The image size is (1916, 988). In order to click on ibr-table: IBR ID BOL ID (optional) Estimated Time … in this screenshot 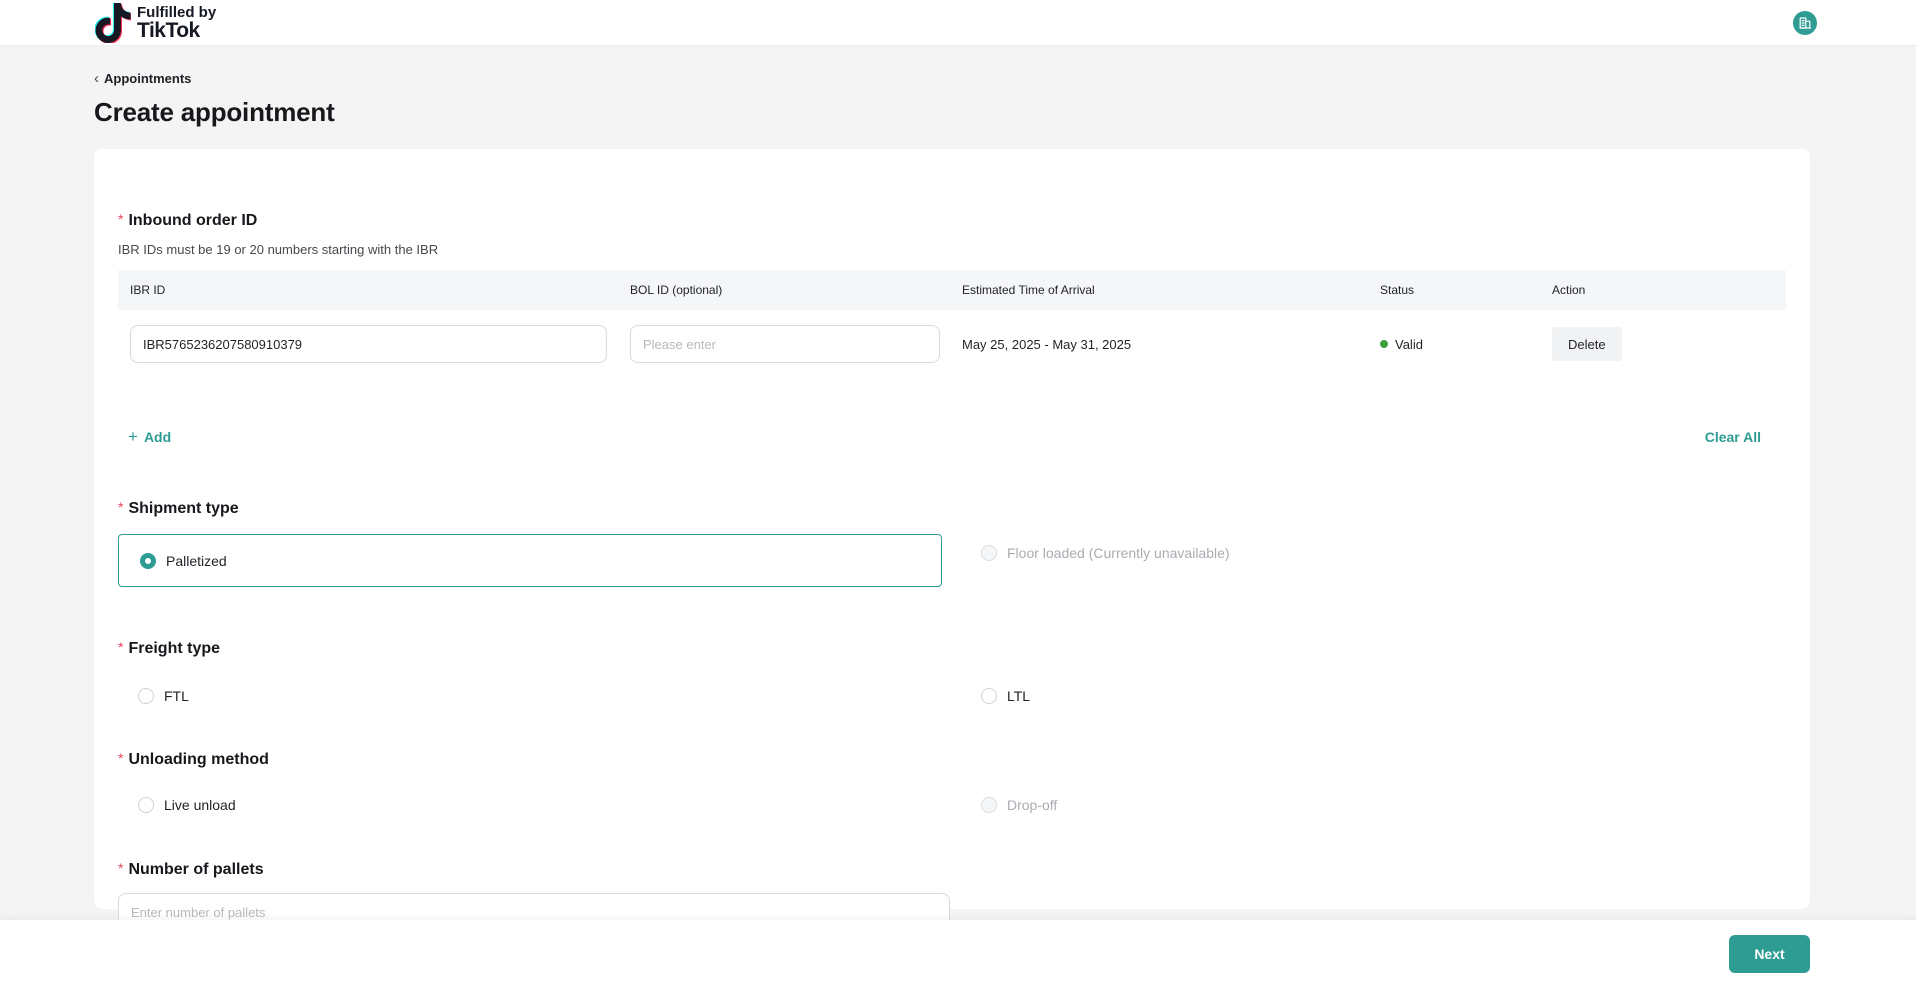, I will do `click(952, 326)`.